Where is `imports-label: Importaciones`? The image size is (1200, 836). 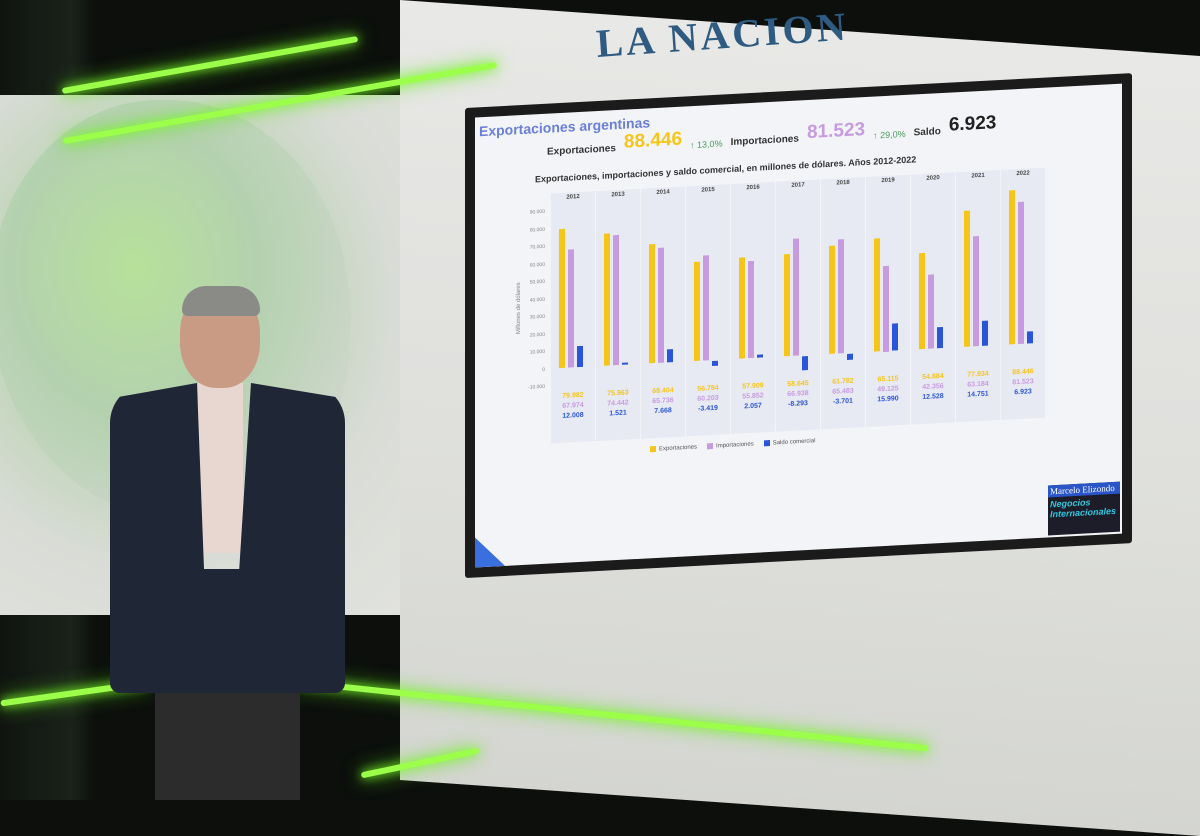 imports-label: Importaciones is located at coordinates (764, 141).